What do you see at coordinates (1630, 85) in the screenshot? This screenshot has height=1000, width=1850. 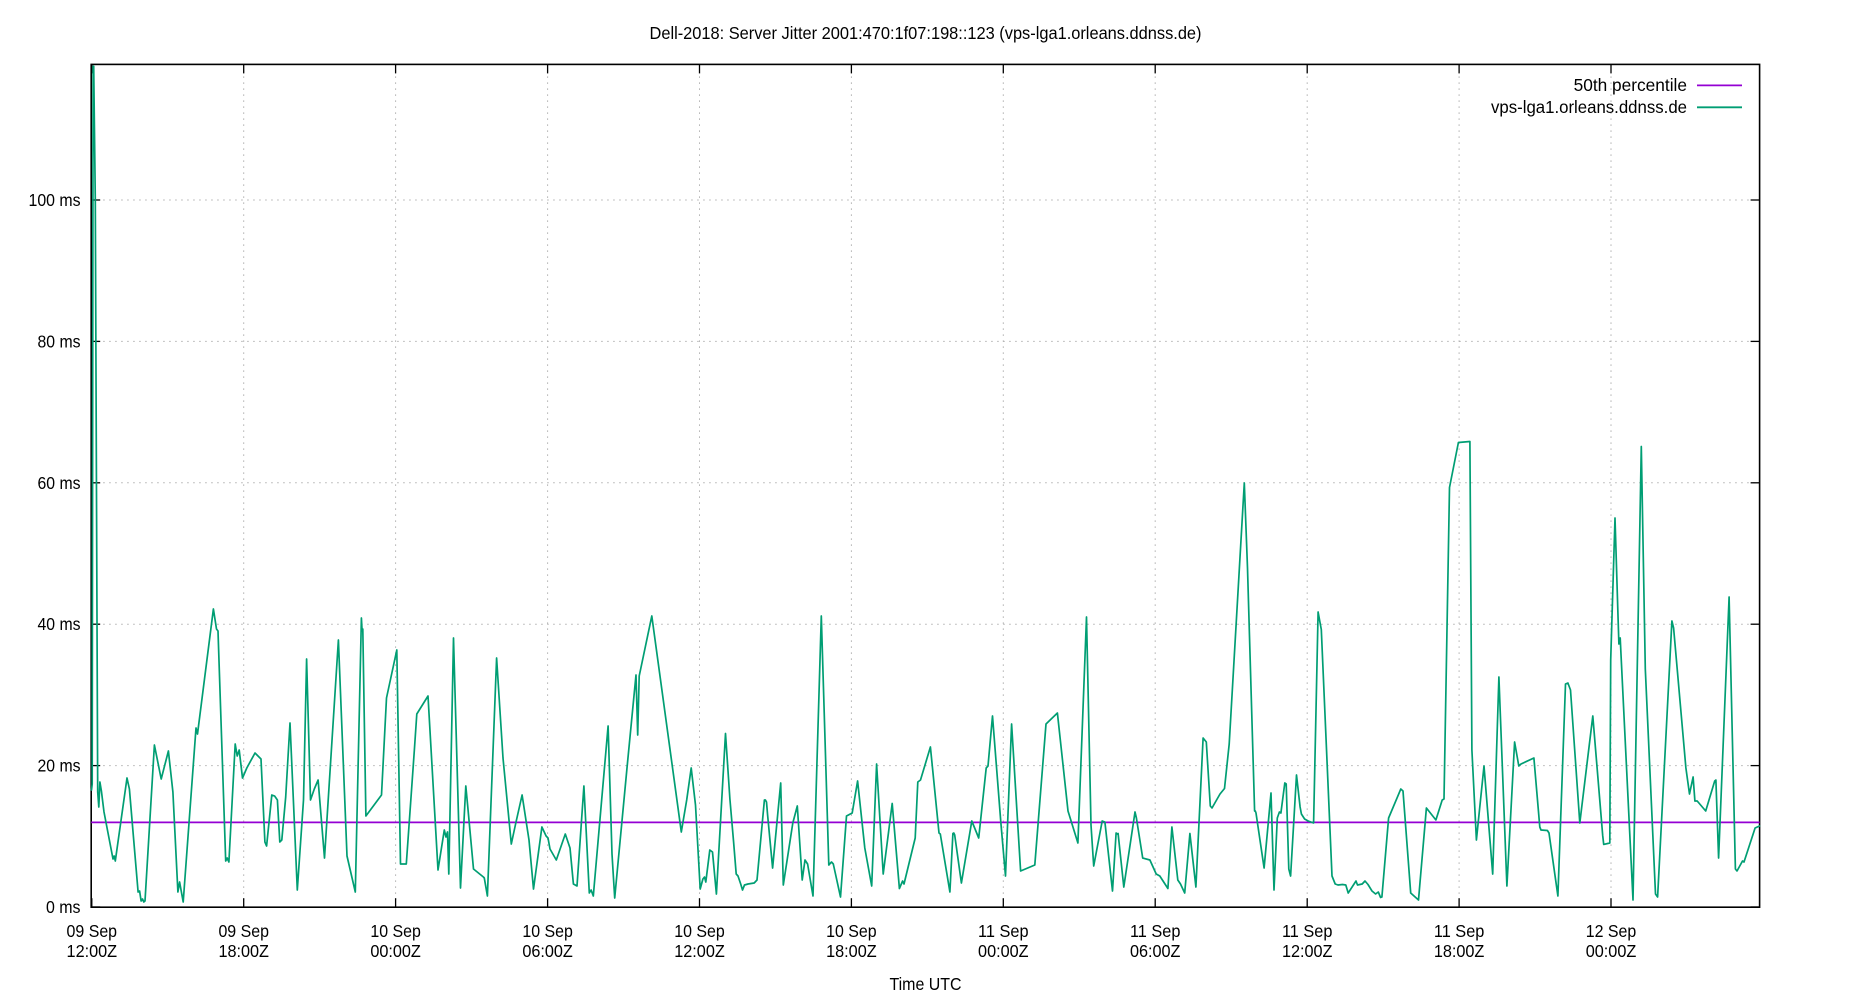 I see `svg-text: 50th percentile` at bounding box center [1630, 85].